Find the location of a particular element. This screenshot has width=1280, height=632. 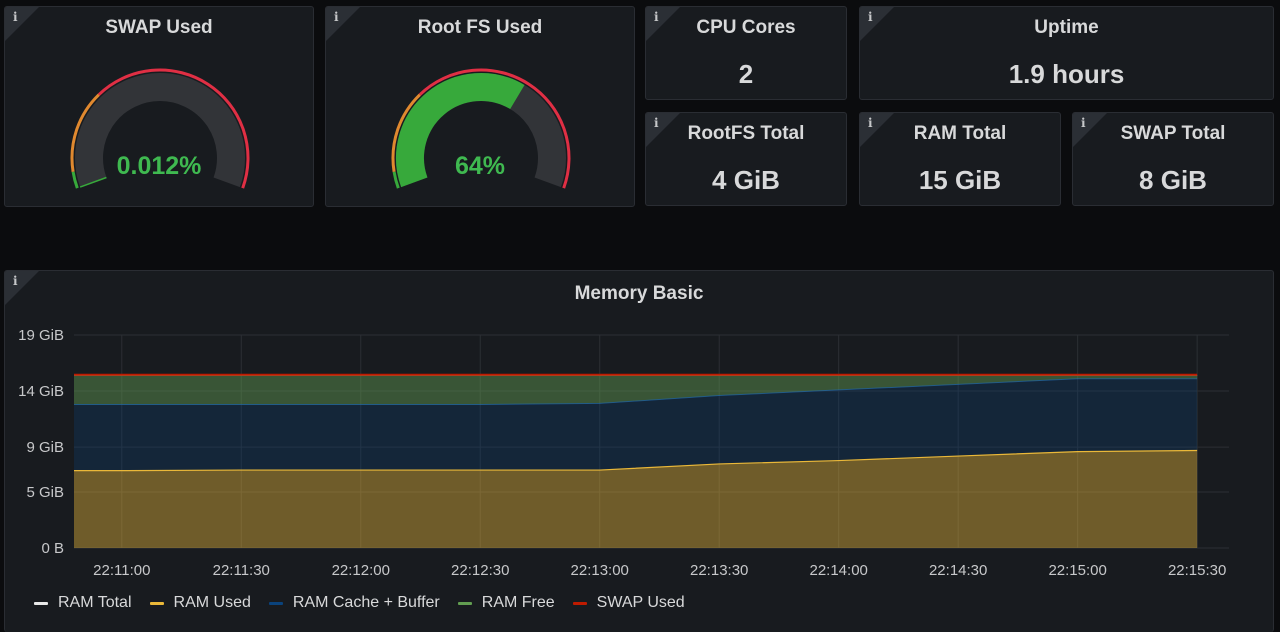

legend-label: RAM Free is located at coordinates (518, 602).